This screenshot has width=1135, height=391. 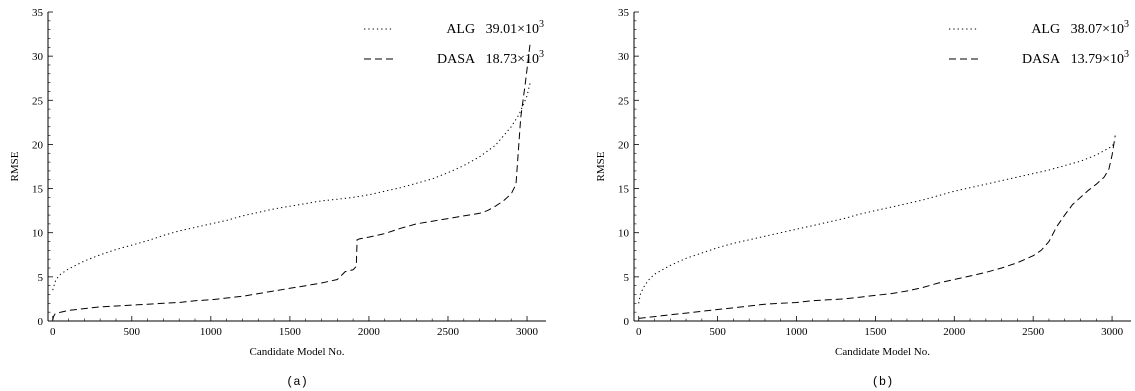 I want to click on panel-label: (a), so click(x=297, y=382).